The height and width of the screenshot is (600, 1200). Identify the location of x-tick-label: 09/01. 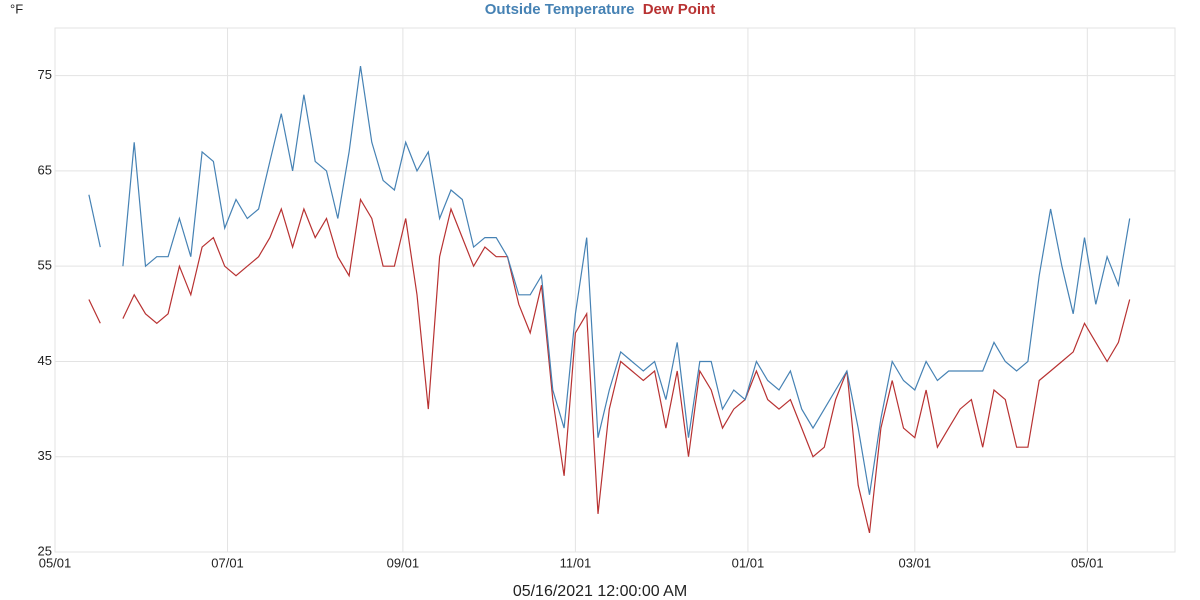
(403, 562).